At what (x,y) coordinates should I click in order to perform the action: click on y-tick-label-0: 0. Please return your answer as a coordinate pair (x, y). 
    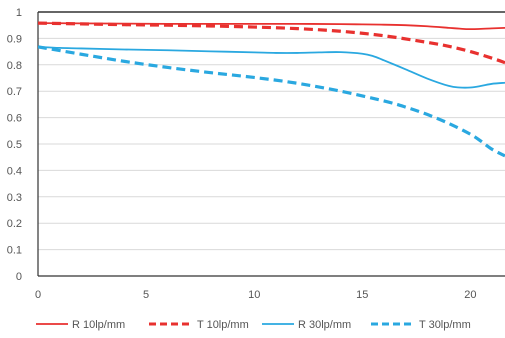
    Looking at the image, I should click on (19, 277).